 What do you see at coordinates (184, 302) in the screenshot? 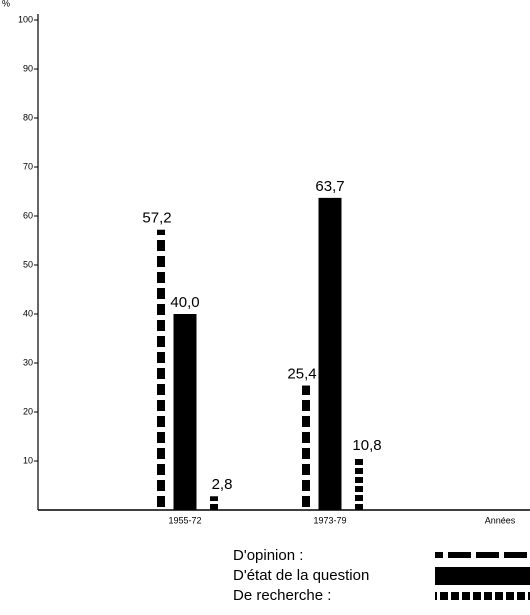
I see `value-label: 40,0` at bounding box center [184, 302].